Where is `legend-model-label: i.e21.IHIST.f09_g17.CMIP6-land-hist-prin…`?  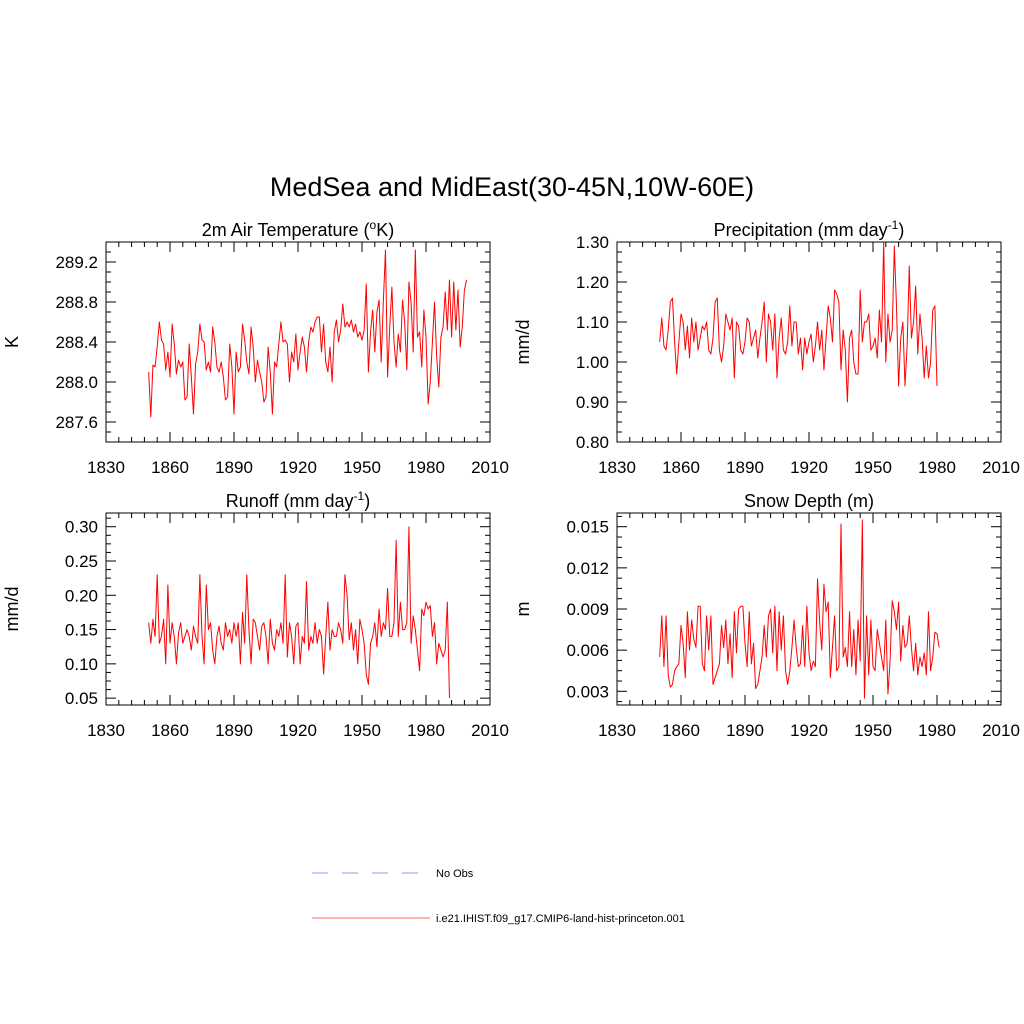 legend-model-label: i.e21.IHIST.f09_g17.CMIP6-land-hist-prin… is located at coordinates (560, 919).